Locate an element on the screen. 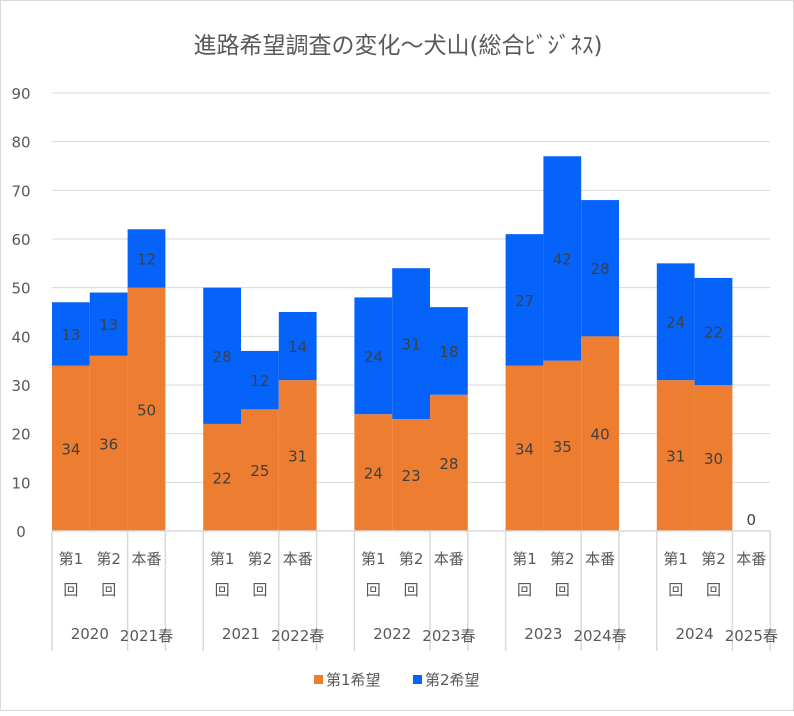  data-label-first-choice: 23 is located at coordinates (411, 476).